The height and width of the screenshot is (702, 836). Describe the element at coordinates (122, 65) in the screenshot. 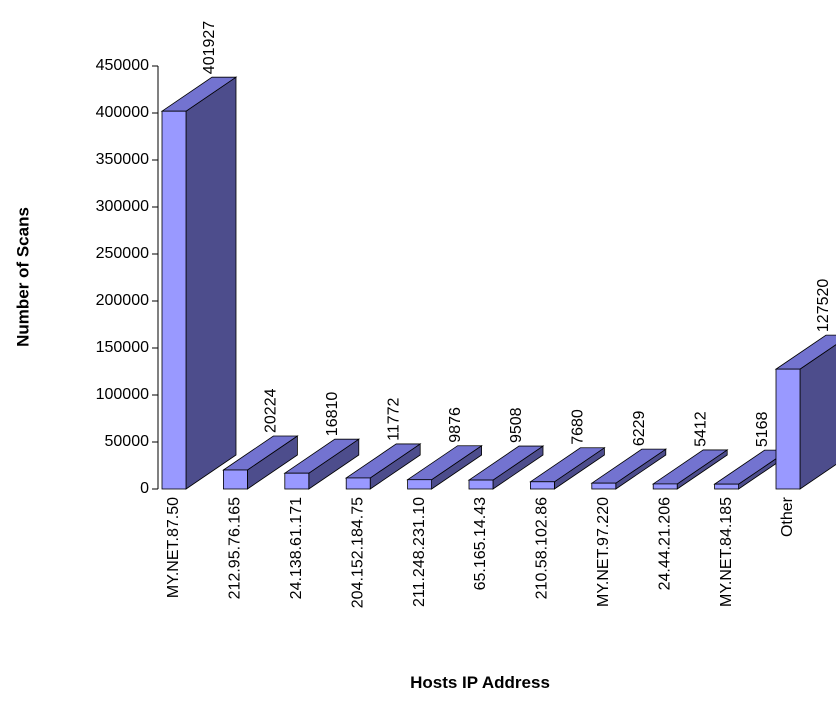

I see `y-tick-label: 450000` at that location.